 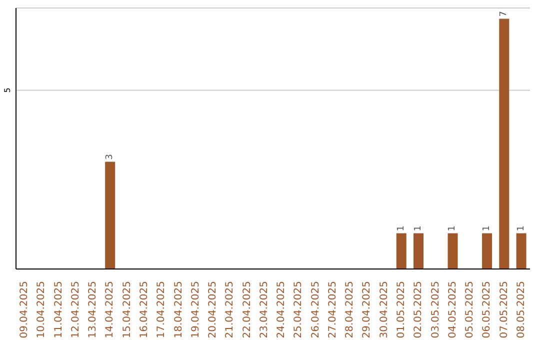 What do you see at coordinates (401, 309) in the screenshot?
I see `x-tick-label: 01.05.2025` at bounding box center [401, 309].